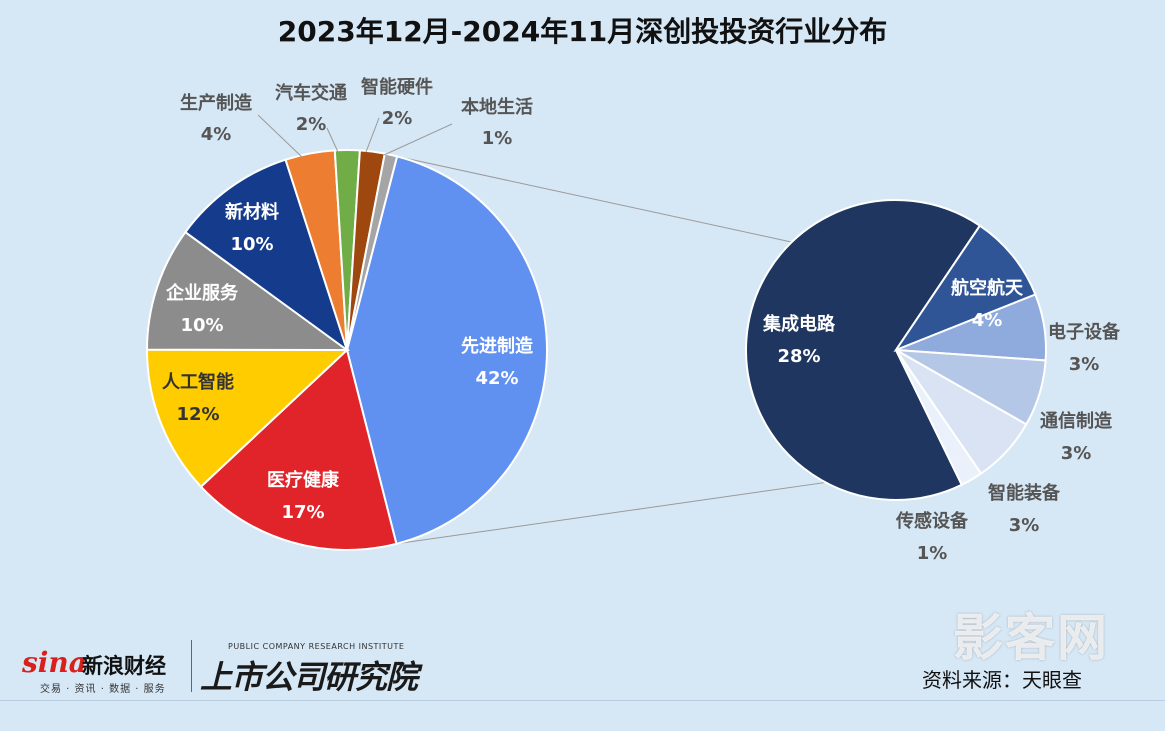 Image resolution: width=1165 pixels, height=731 pixels. What do you see at coordinates (202, 293) in the screenshot?
I see `main-slice-name-label: 企业服务` at bounding box center [202, 293].